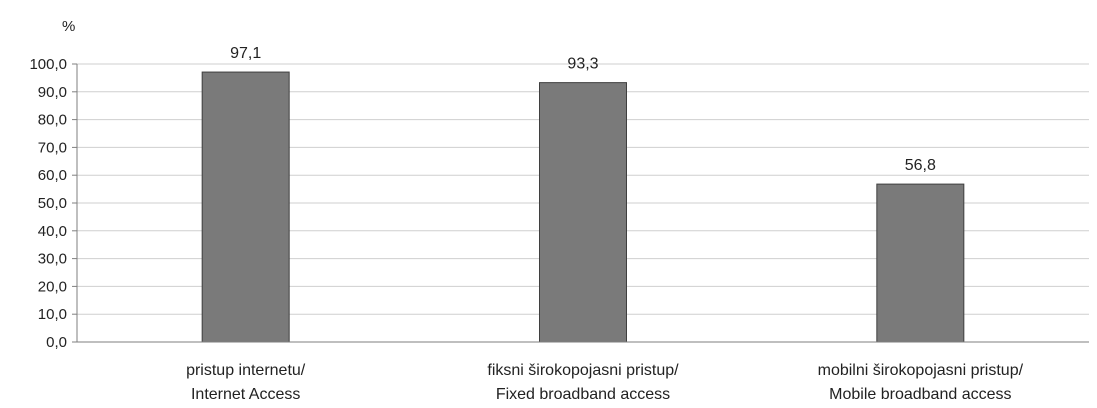 The image size is (1097, 408). What do you see at coordinates (246, 370) in the screenshot?
I see `x-category-label: pristup internetu/` at bounding box center [246, 370].